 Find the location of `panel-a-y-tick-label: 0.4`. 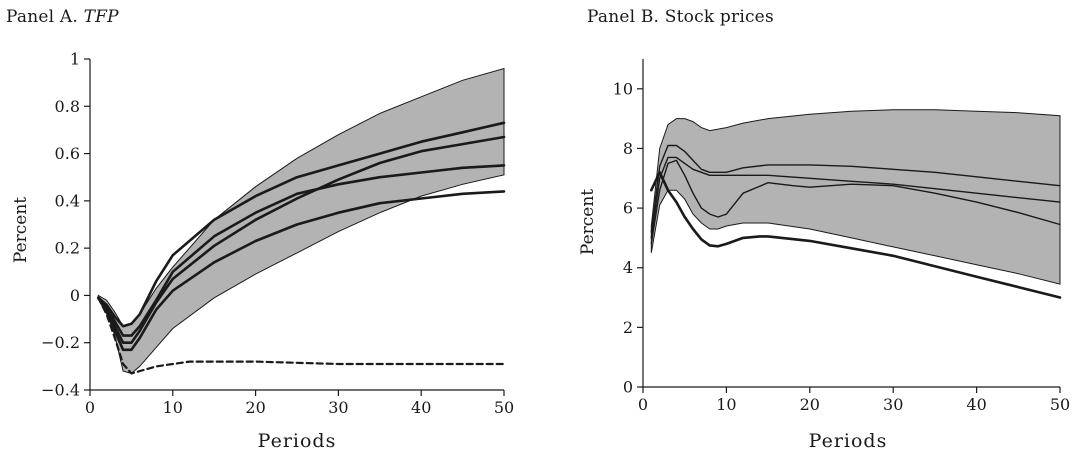

panel-a-y-tick-label: 0.4 is located at coordinates (67, 200).